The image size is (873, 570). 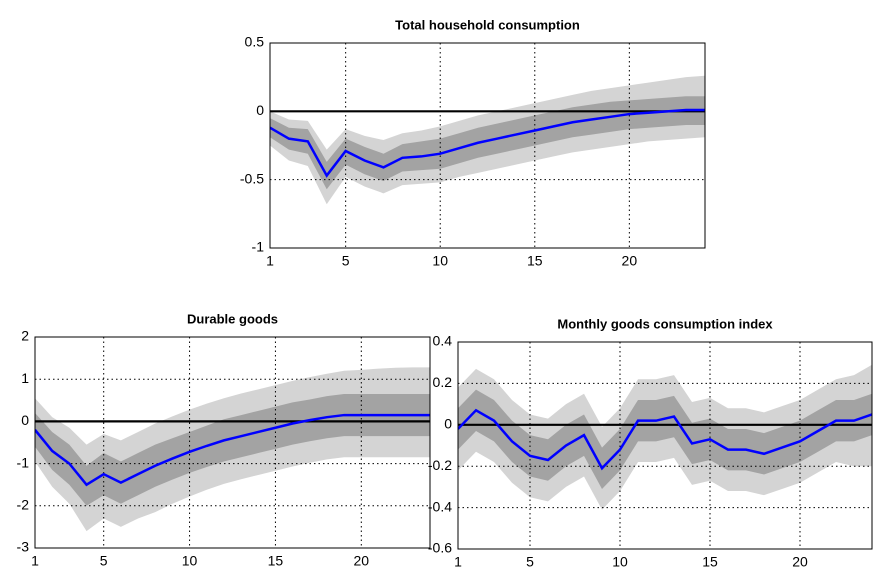 What do you see at coordinates (440, 506) in the screenshot?
I see `y-tick-label: -0.4` at bounding box center [440, 506].